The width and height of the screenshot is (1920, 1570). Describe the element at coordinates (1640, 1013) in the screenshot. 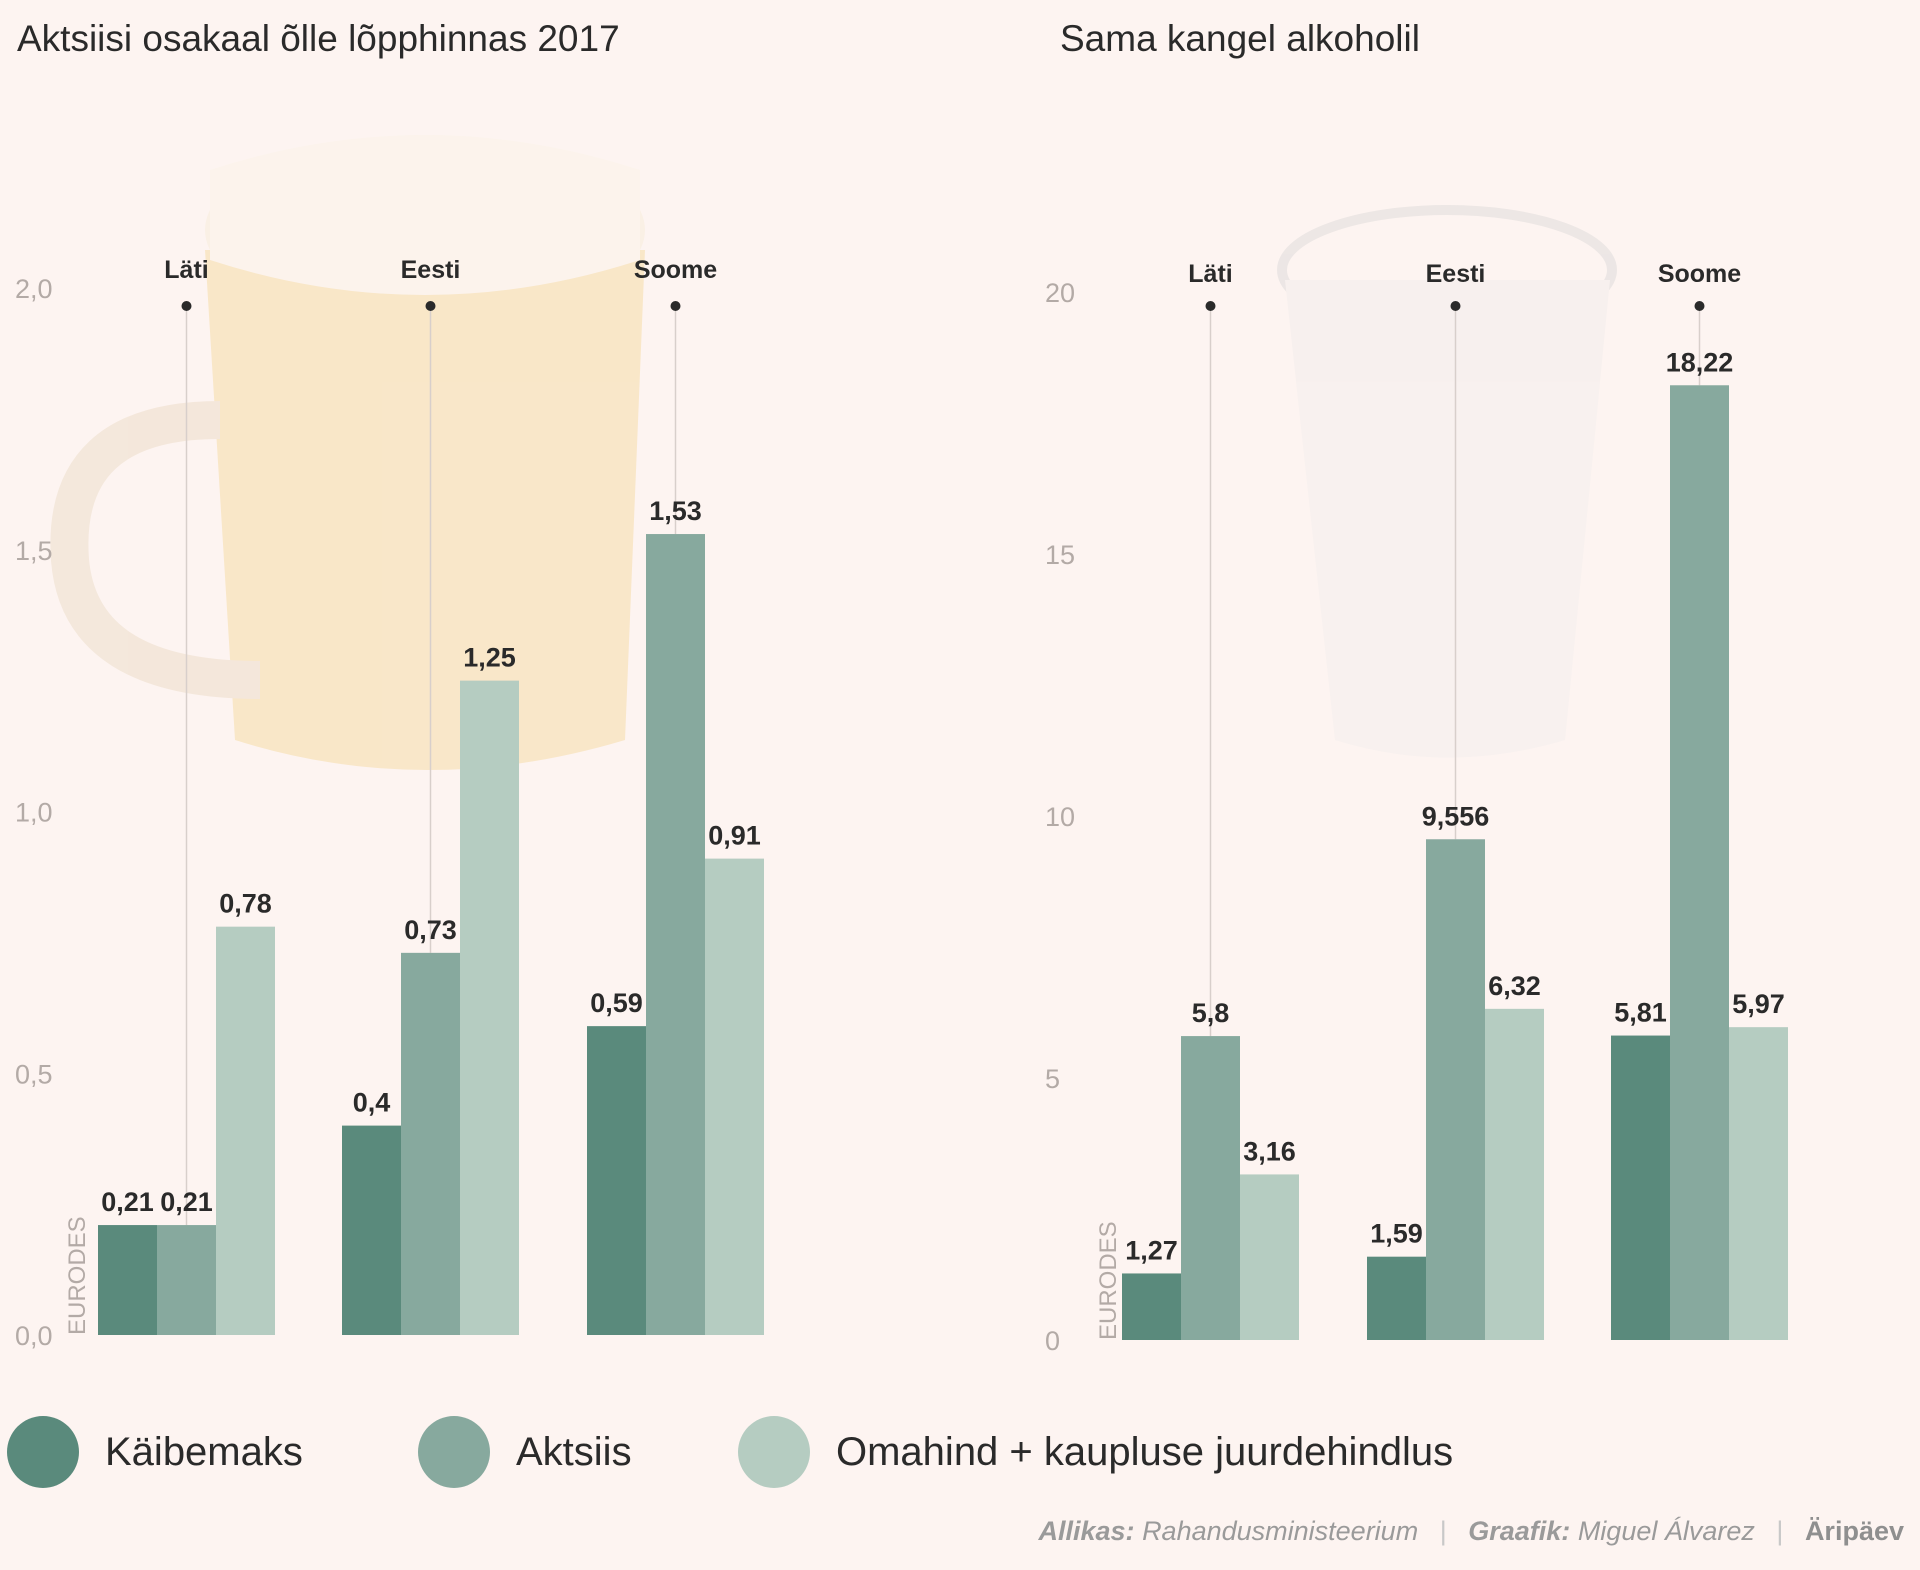

I see `data-label: 5,81` at that location.